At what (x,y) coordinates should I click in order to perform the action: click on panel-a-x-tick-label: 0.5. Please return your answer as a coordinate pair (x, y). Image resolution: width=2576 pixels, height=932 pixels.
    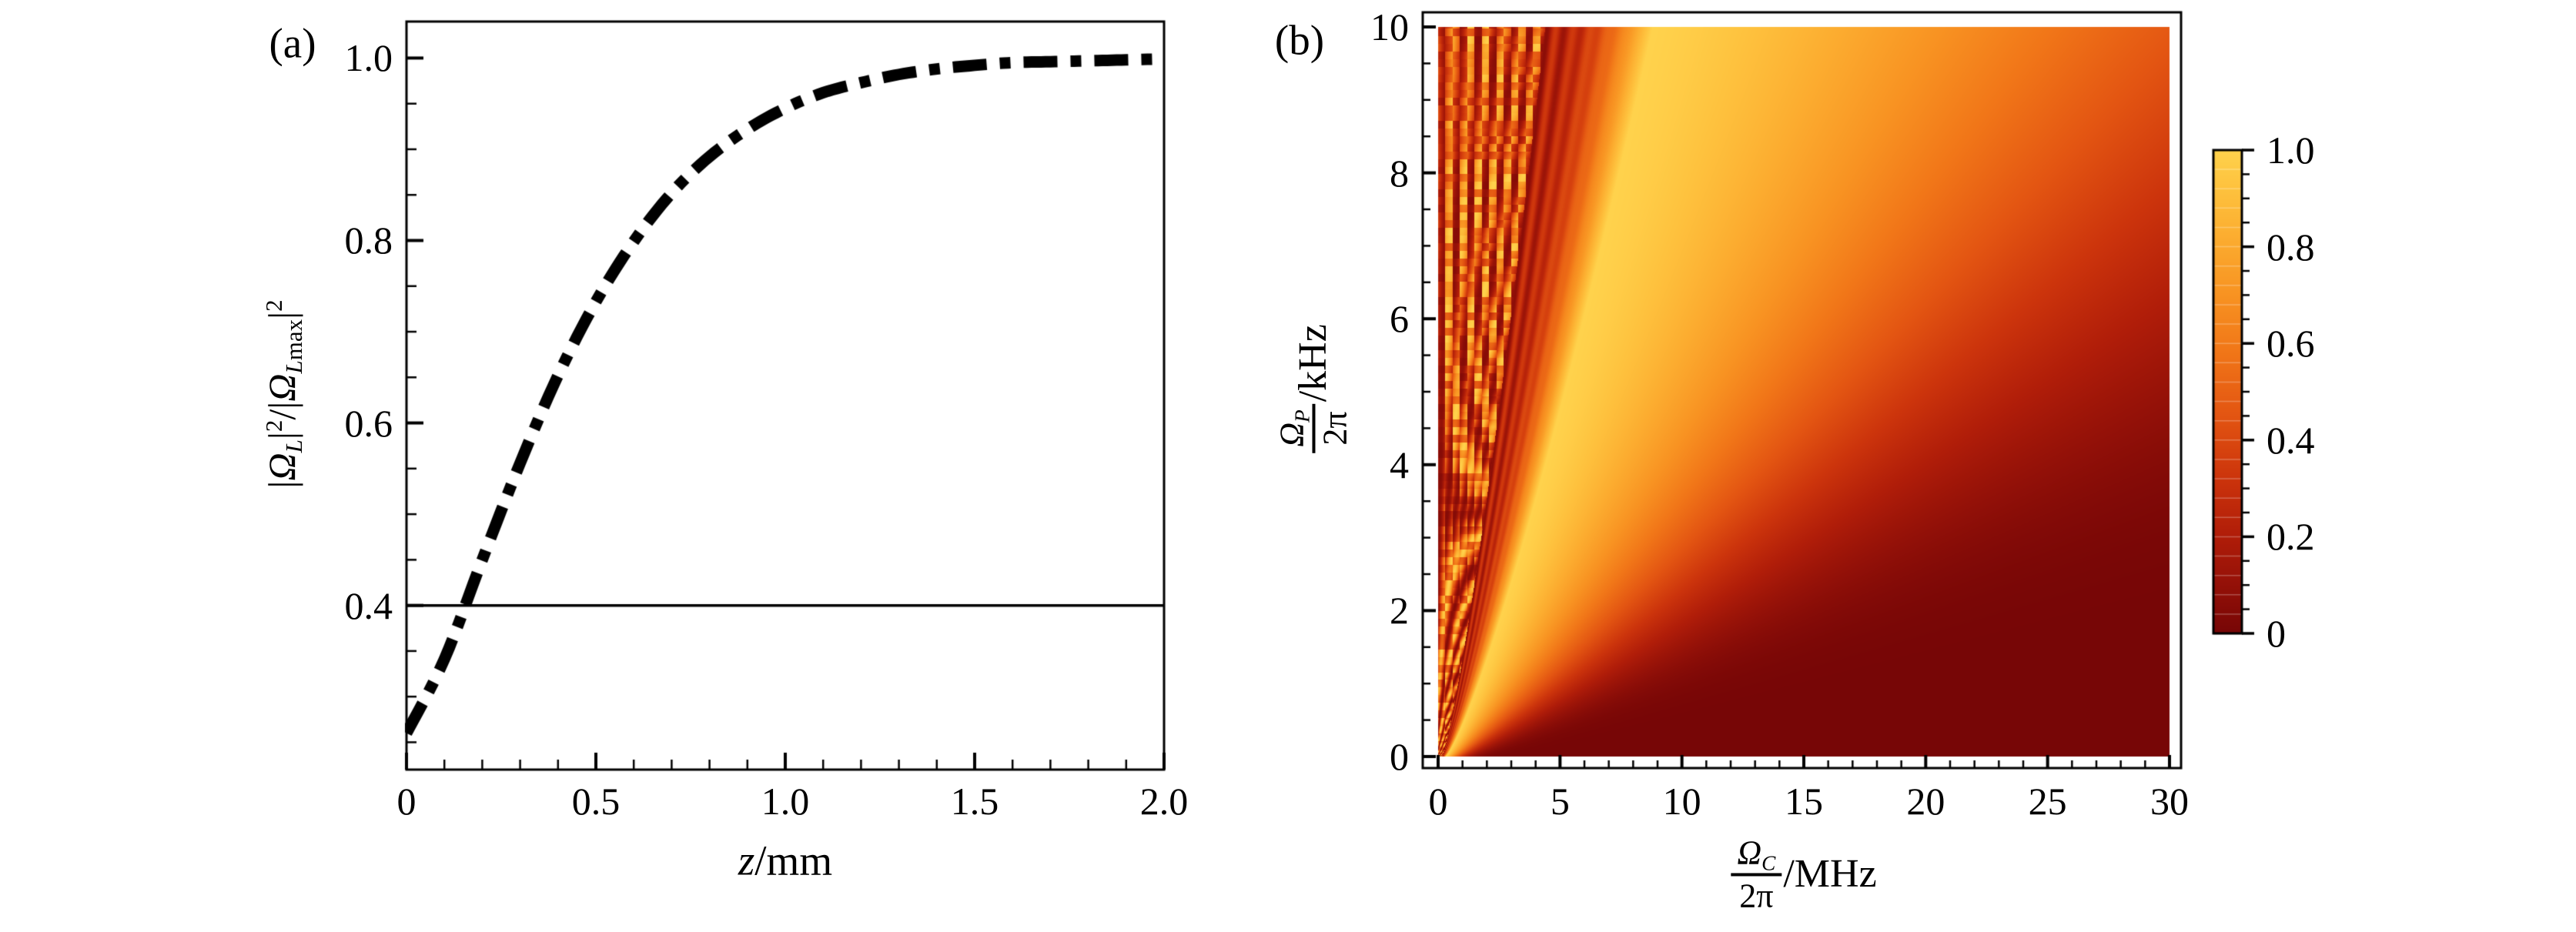
    Looking at the image, I should click on (596, 801).